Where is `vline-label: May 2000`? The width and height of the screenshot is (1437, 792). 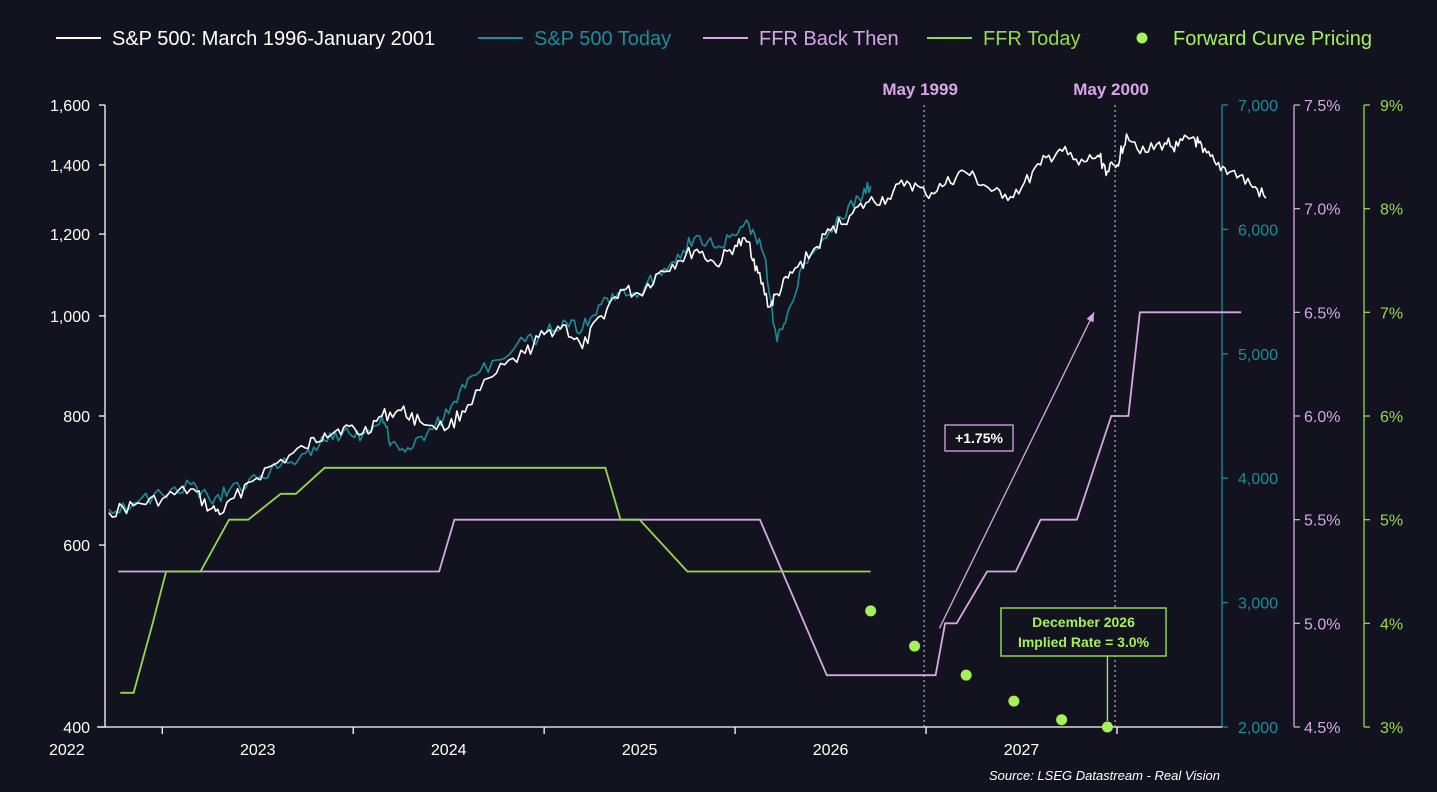 vline-label: May 2000 is located at coordinates (1111, 89).